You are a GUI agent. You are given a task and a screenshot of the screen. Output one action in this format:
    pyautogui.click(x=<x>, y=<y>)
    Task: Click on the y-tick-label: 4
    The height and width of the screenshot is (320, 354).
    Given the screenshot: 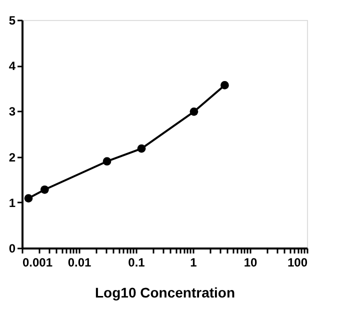 What is the action you would take?
    pyautogui.click(x=12, y=66)
    